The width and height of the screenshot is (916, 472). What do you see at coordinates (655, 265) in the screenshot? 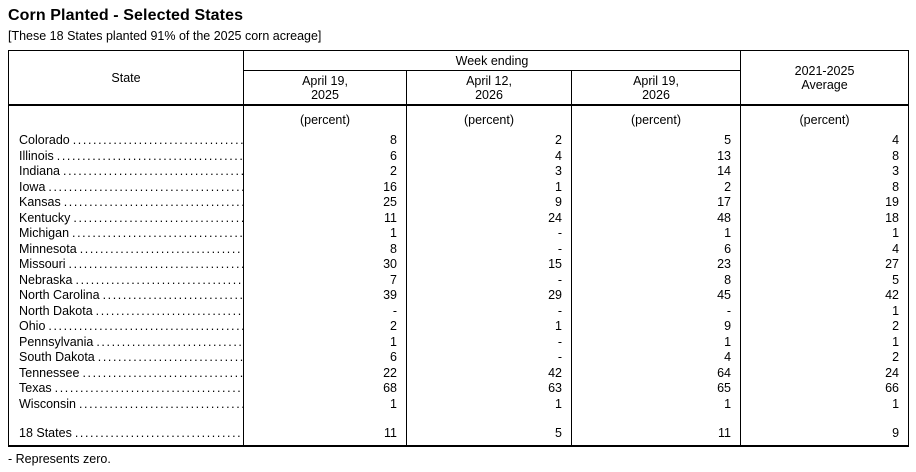
I see `value-cell: 23` at bounding box center [655, 265].